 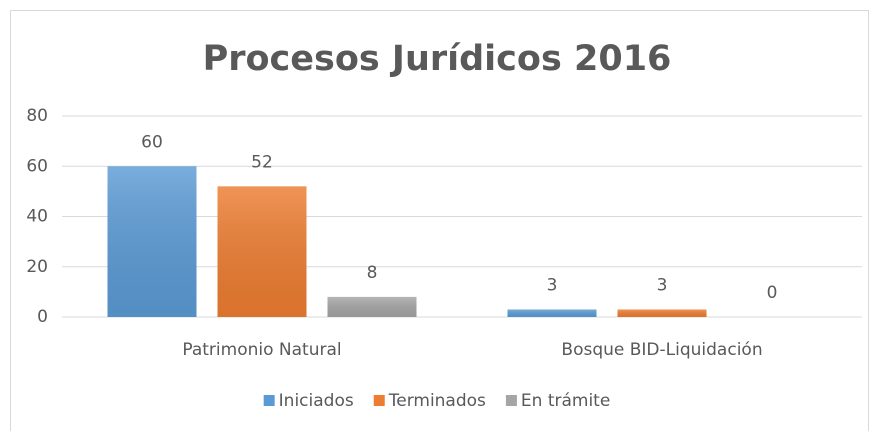 What do you see at coordinates (42, 317) in the screenshot?
I see `y-tick-label: 0` at bounding box center [42, 317].